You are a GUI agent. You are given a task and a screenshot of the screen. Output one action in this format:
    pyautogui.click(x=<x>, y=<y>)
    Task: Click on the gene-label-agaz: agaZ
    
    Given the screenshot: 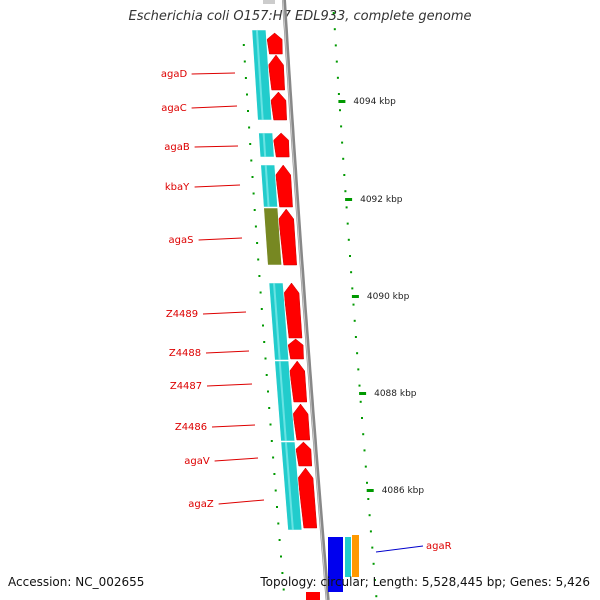 What is the action you would take?
    pyautogui.click(x=201, y=504)
    